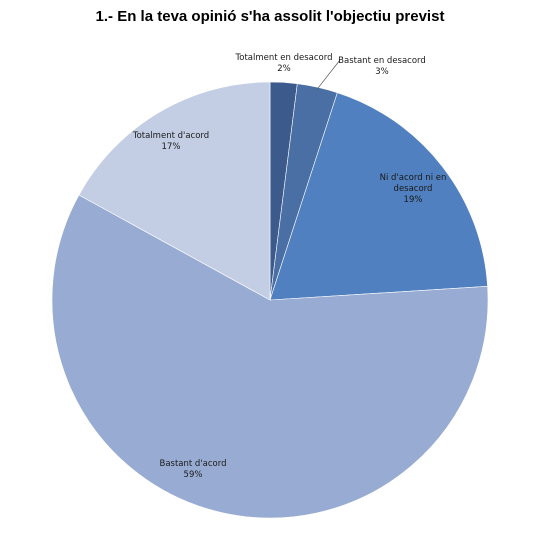  I want to click on slice-label-4: Bastant d'acord, so click(193, 464).